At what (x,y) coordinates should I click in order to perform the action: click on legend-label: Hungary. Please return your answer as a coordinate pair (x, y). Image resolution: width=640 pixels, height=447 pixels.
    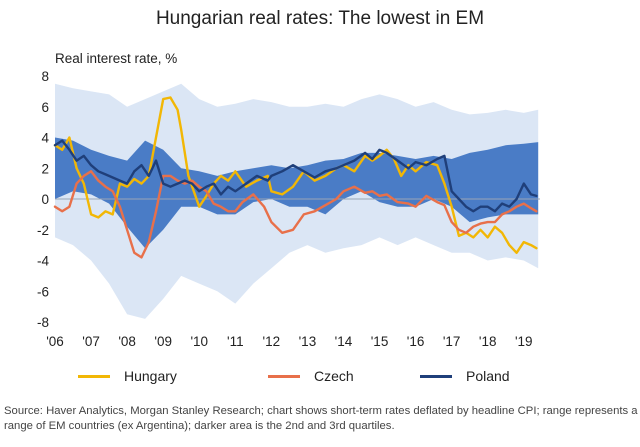
    Looking at the image, I should click on (150, 376).